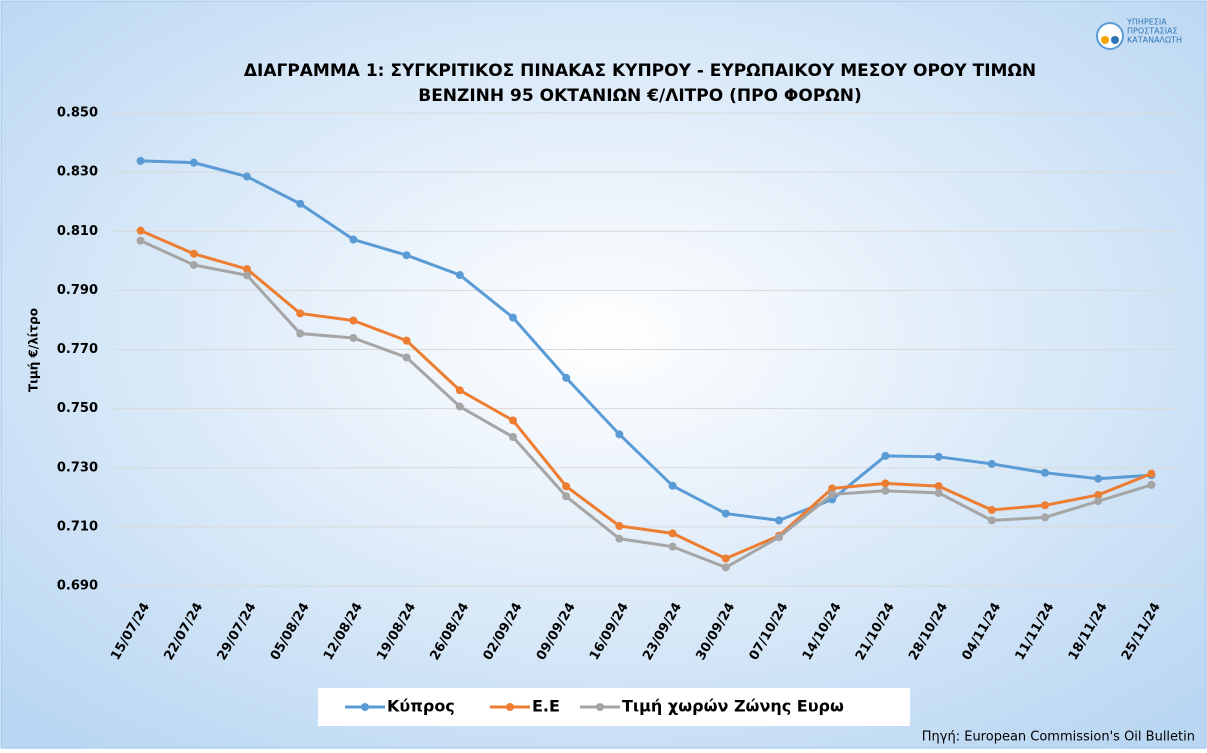 The image size is (1207, 753). Describe the element at coordinates (546, 706) in the screenshot. I see `legend-label: Ε.Ε` at that location.